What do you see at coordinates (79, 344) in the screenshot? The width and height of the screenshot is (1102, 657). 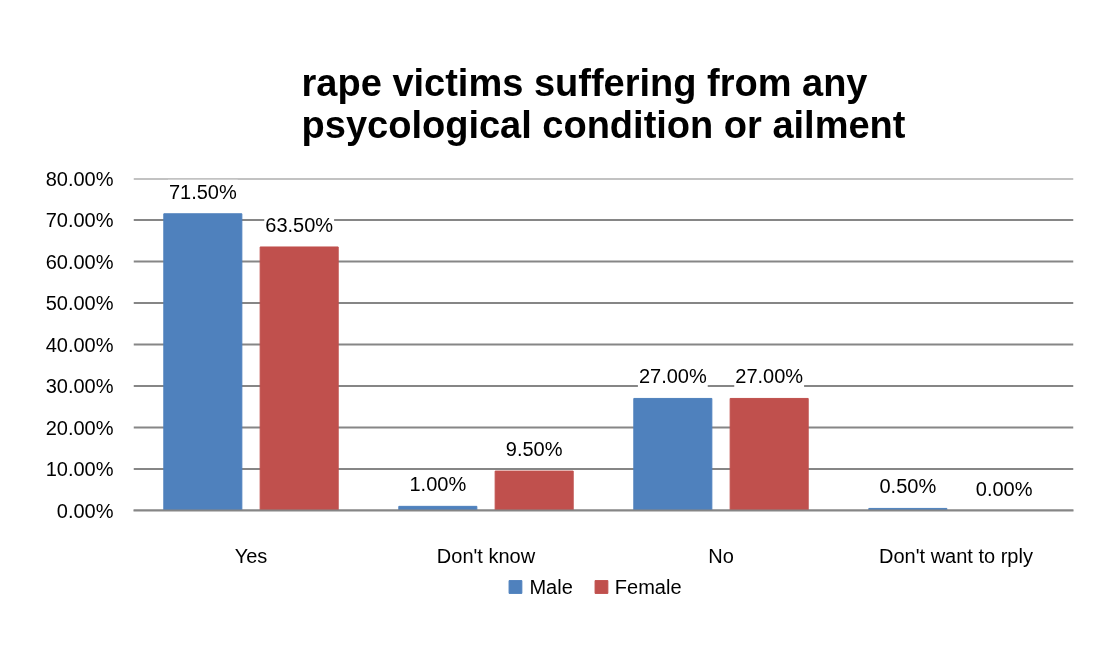 I see `y-tick-label: 40.00%` at bounding box center [79, 344].